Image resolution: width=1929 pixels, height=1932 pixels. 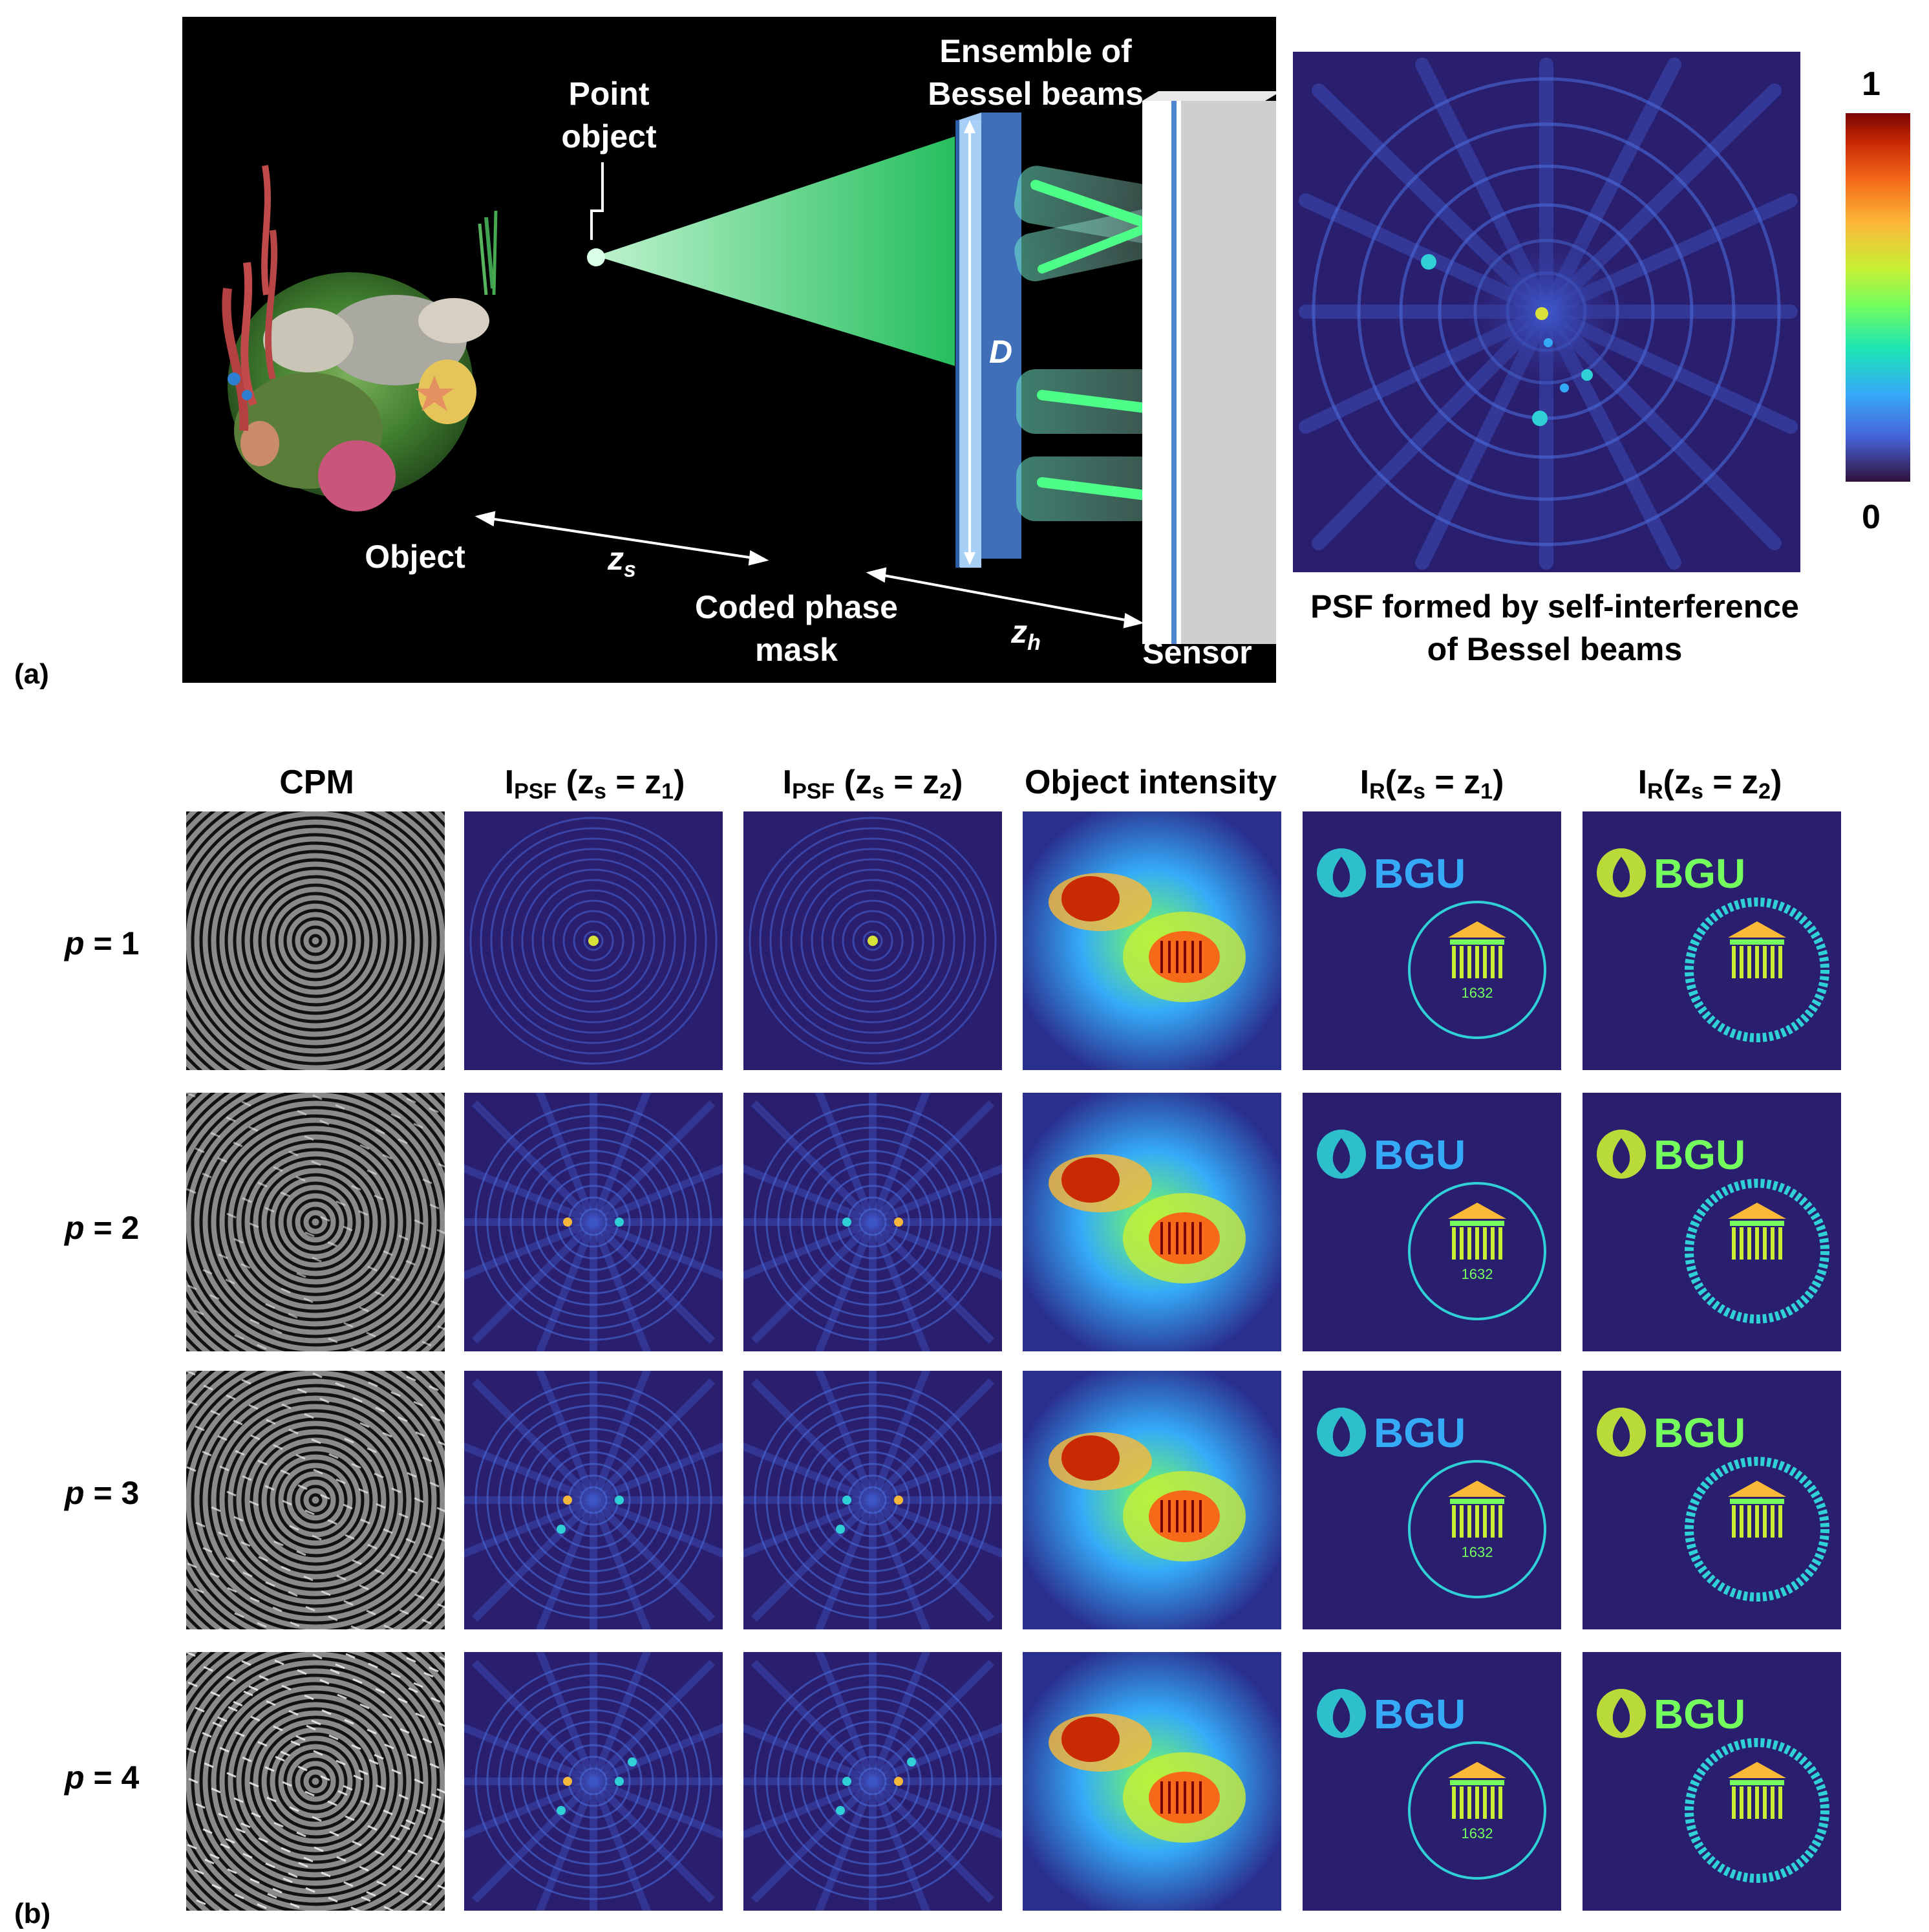 What do you see at coordinates (593, 940) in the screenshot?
I see `tile-ipsf1-p1` at bounding box center [593, 940].